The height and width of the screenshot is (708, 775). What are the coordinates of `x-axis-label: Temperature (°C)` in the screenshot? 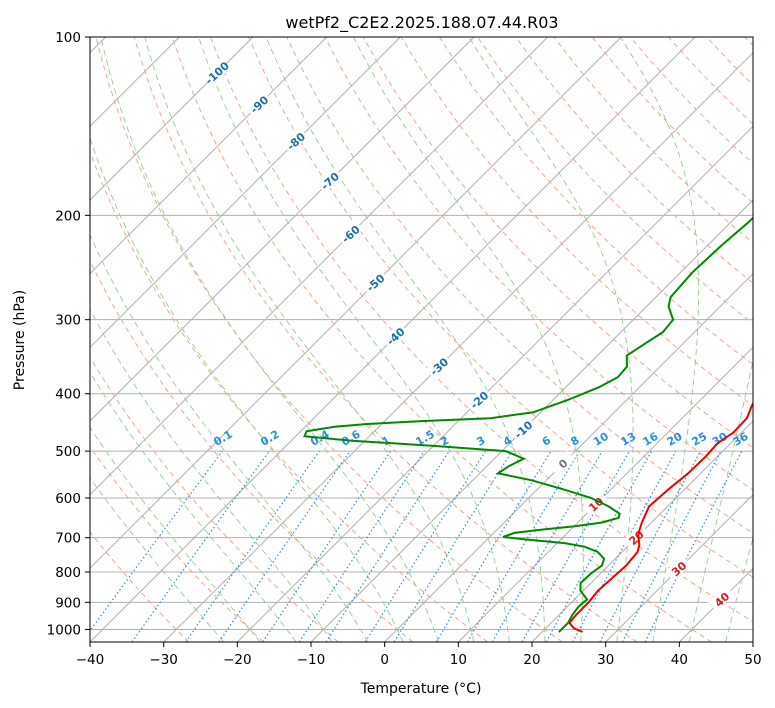 It's located at (421, 689).